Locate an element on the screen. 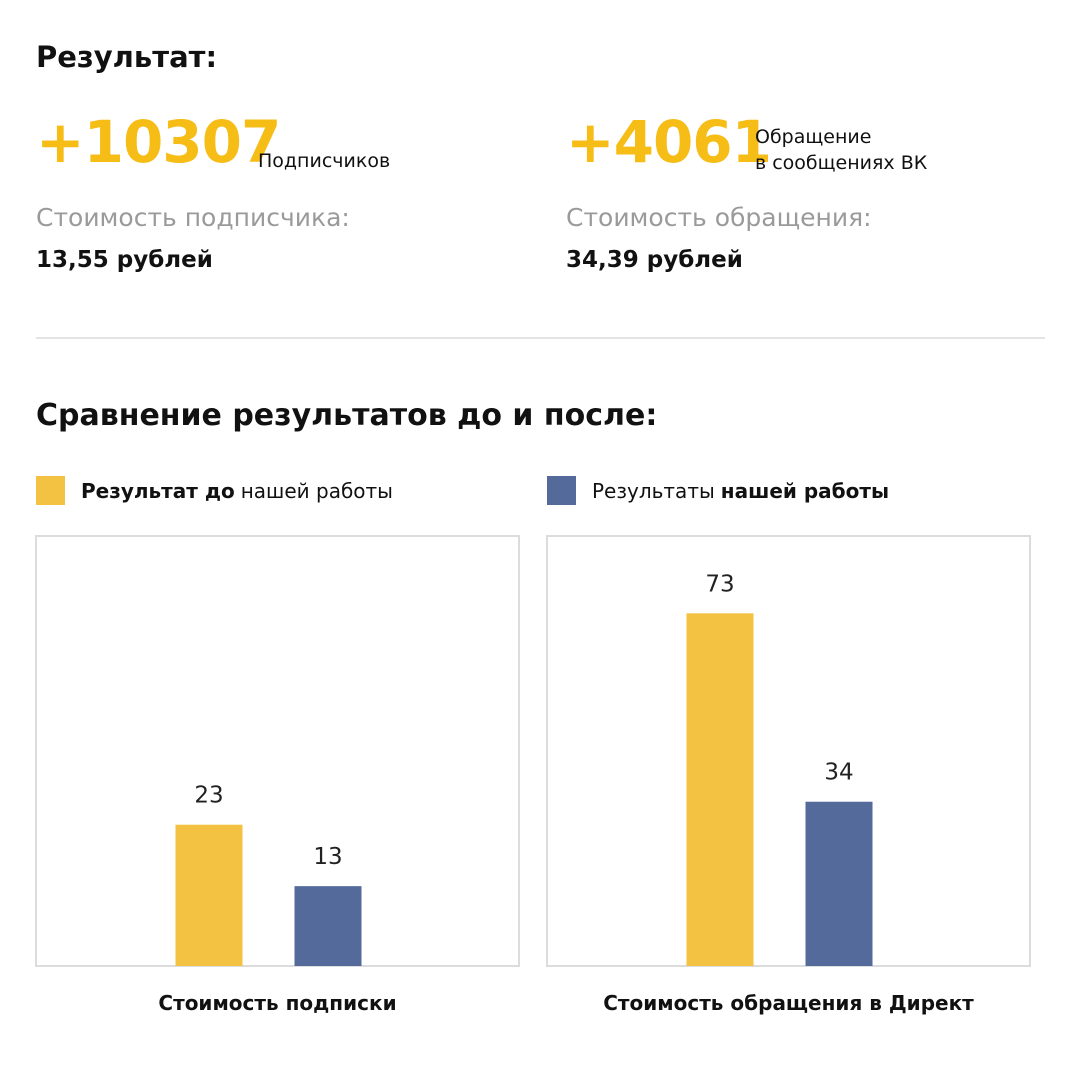  divider is located at coordinates (540, 338).